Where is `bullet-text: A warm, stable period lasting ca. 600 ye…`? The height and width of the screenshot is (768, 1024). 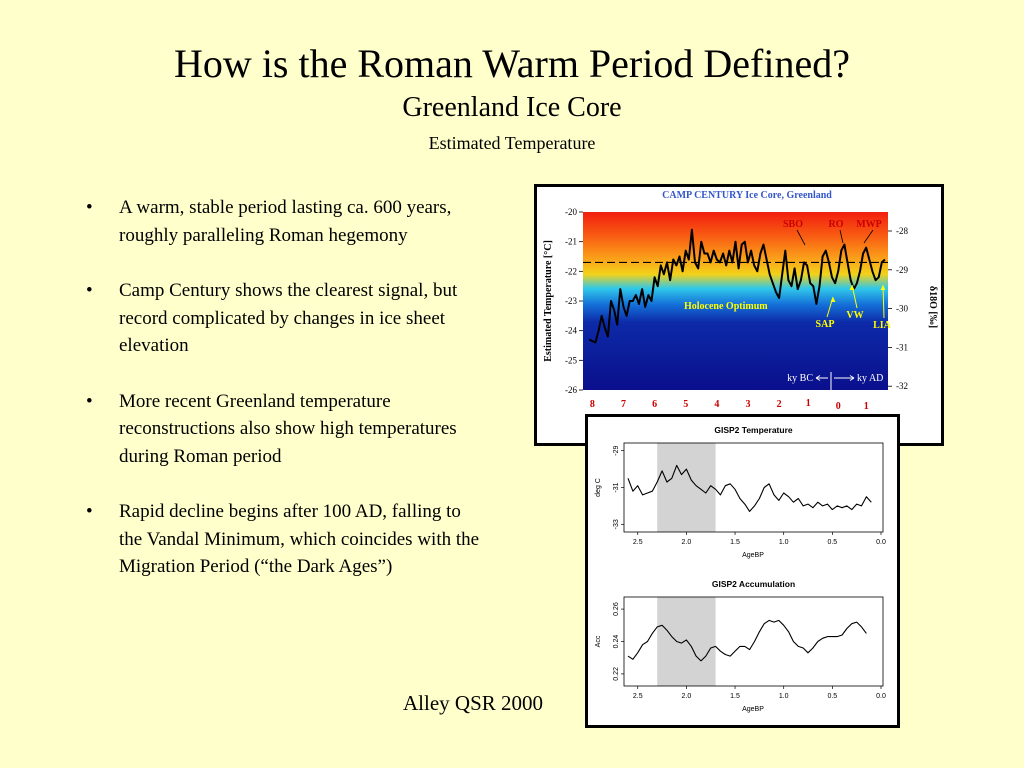
bullet-text: A warm, stable period lasting ca. 600 ye… is located at coordinates (285, 221).